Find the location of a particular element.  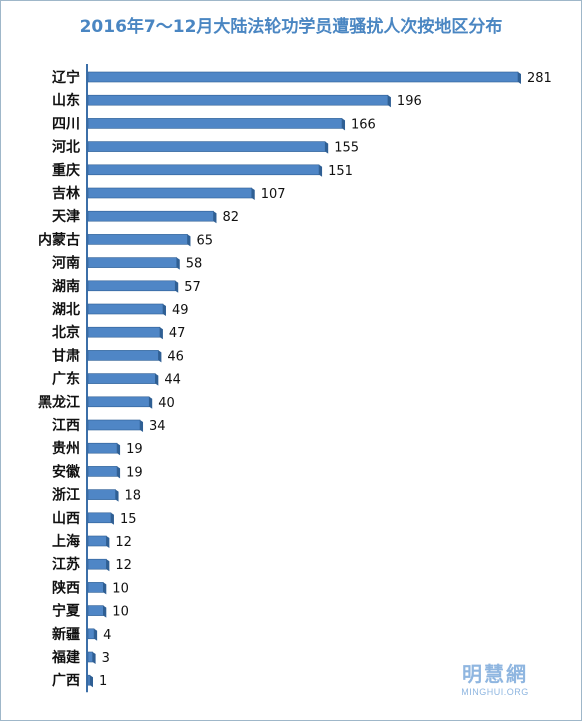

value-label: 281 is located at coordinates (539, 78).